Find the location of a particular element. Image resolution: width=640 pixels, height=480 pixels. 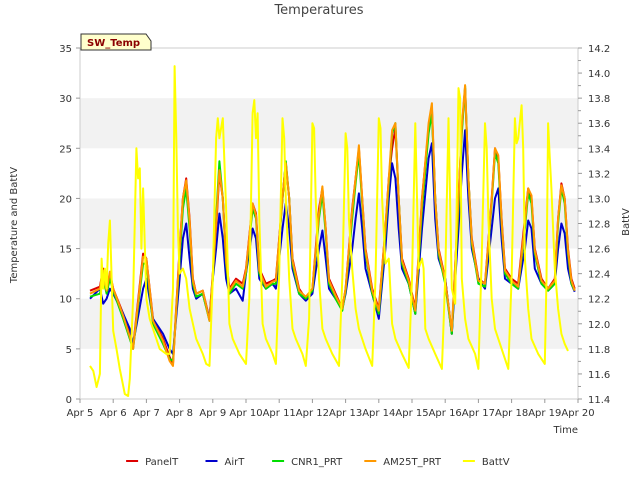

x-axis-title: Time is located at coordinates (565, 430).